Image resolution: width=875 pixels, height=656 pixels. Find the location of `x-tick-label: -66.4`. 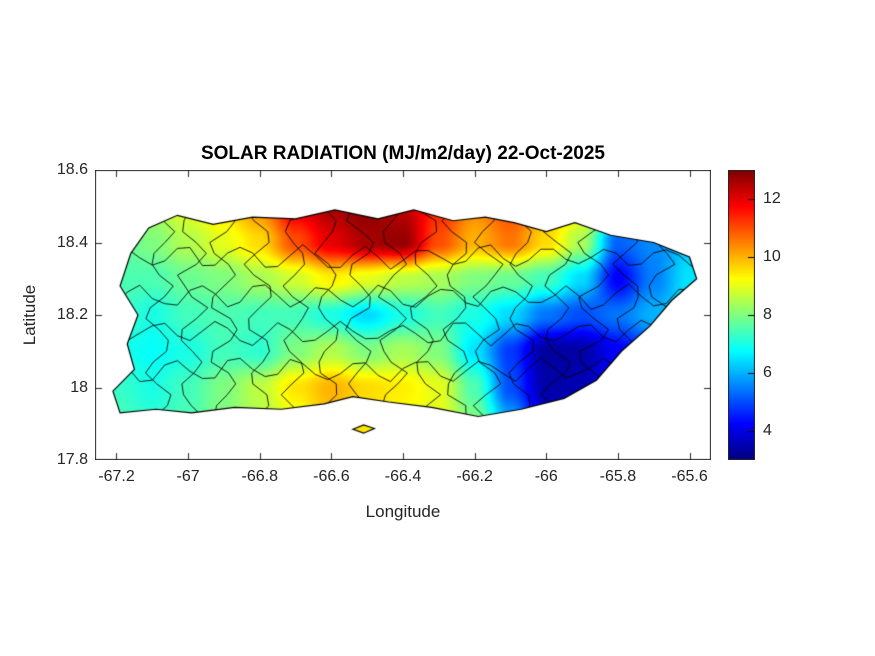

x-tick-label: -66.4 is located at coordinates (403, 476).